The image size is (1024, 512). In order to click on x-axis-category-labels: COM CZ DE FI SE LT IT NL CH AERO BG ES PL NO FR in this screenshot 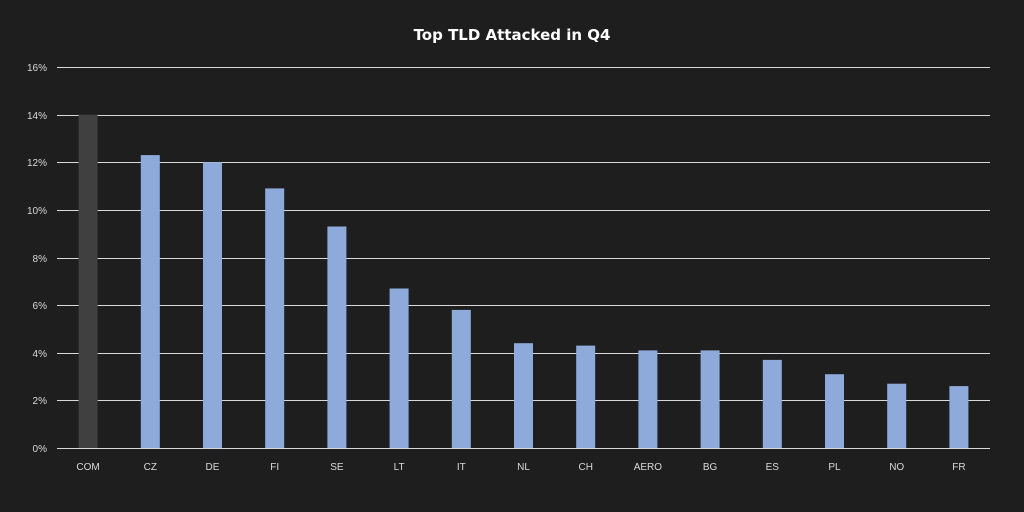, I will do `click(520, 467)`.